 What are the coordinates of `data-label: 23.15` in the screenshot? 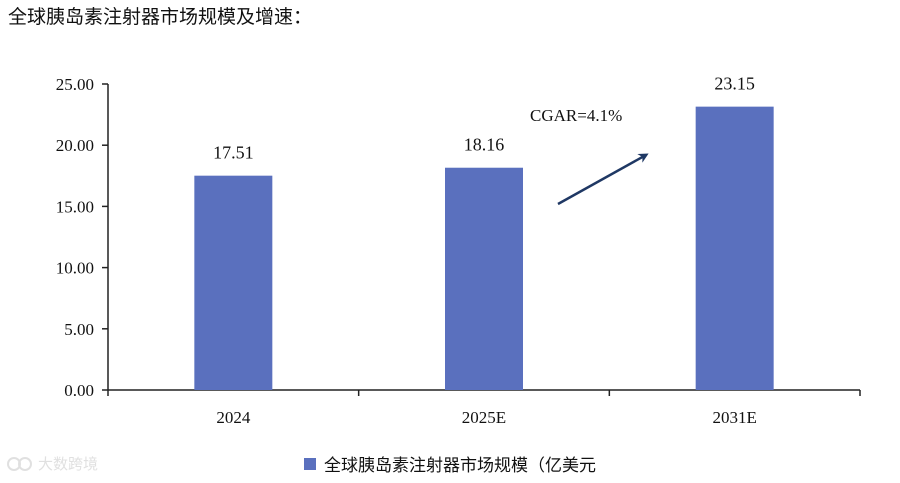 It's located at (734, 84).